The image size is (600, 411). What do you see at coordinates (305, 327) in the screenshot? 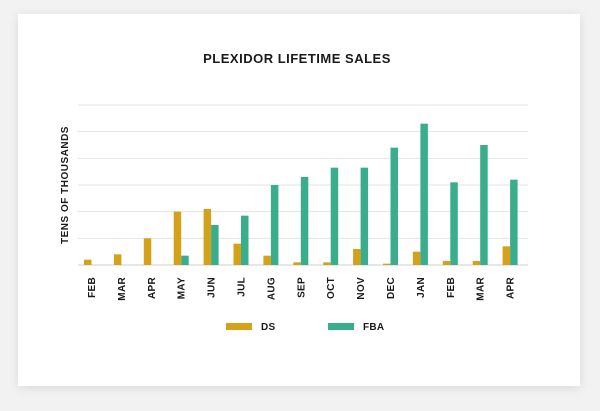
I see `legend: DS FBA` at bounding box center [305, 327].